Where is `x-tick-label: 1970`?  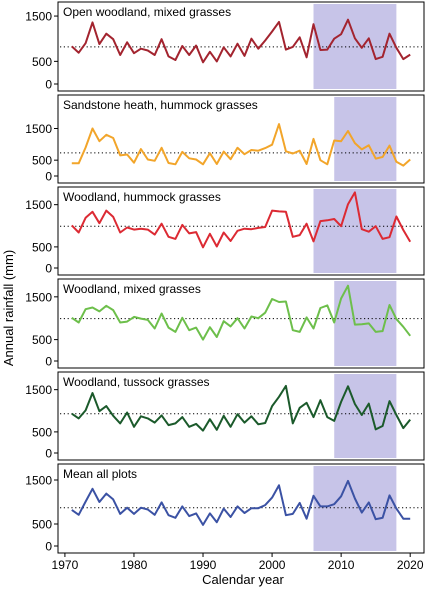 x-tick-label: 1970 is located at coordinates (65, 565).